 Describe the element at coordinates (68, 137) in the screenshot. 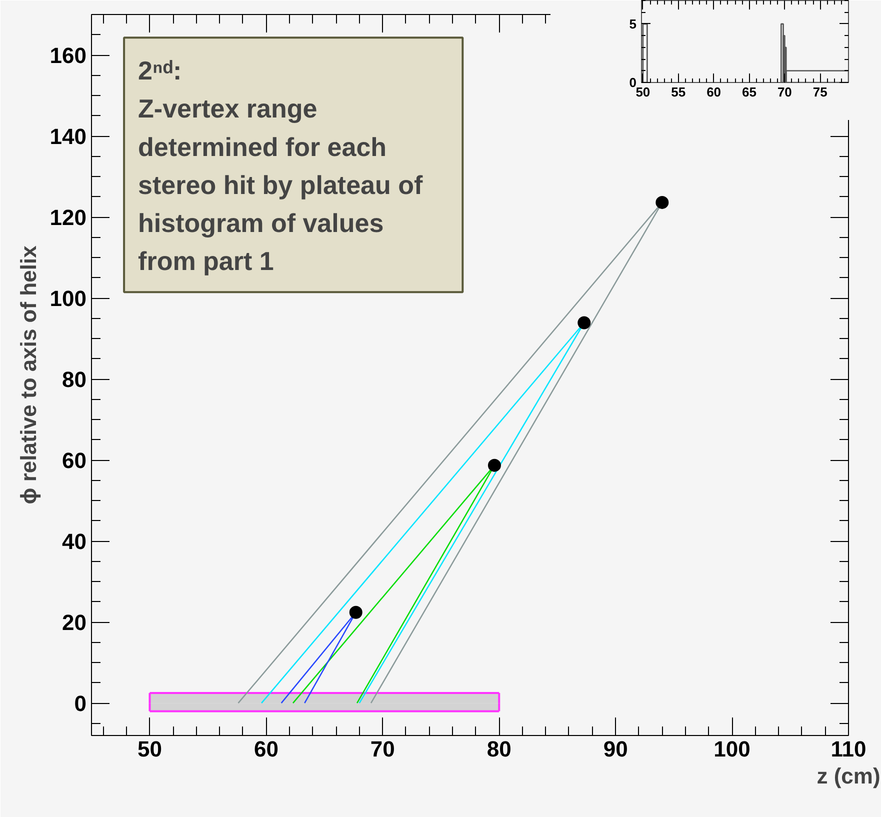

I see `y-tick-label: 140` at that location.